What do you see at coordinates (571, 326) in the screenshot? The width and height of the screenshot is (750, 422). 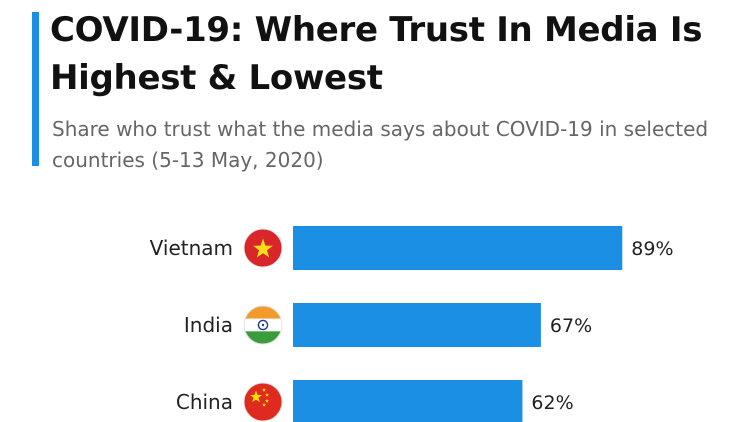 I see `value-label: 67%` at bounding box center [571, 326].